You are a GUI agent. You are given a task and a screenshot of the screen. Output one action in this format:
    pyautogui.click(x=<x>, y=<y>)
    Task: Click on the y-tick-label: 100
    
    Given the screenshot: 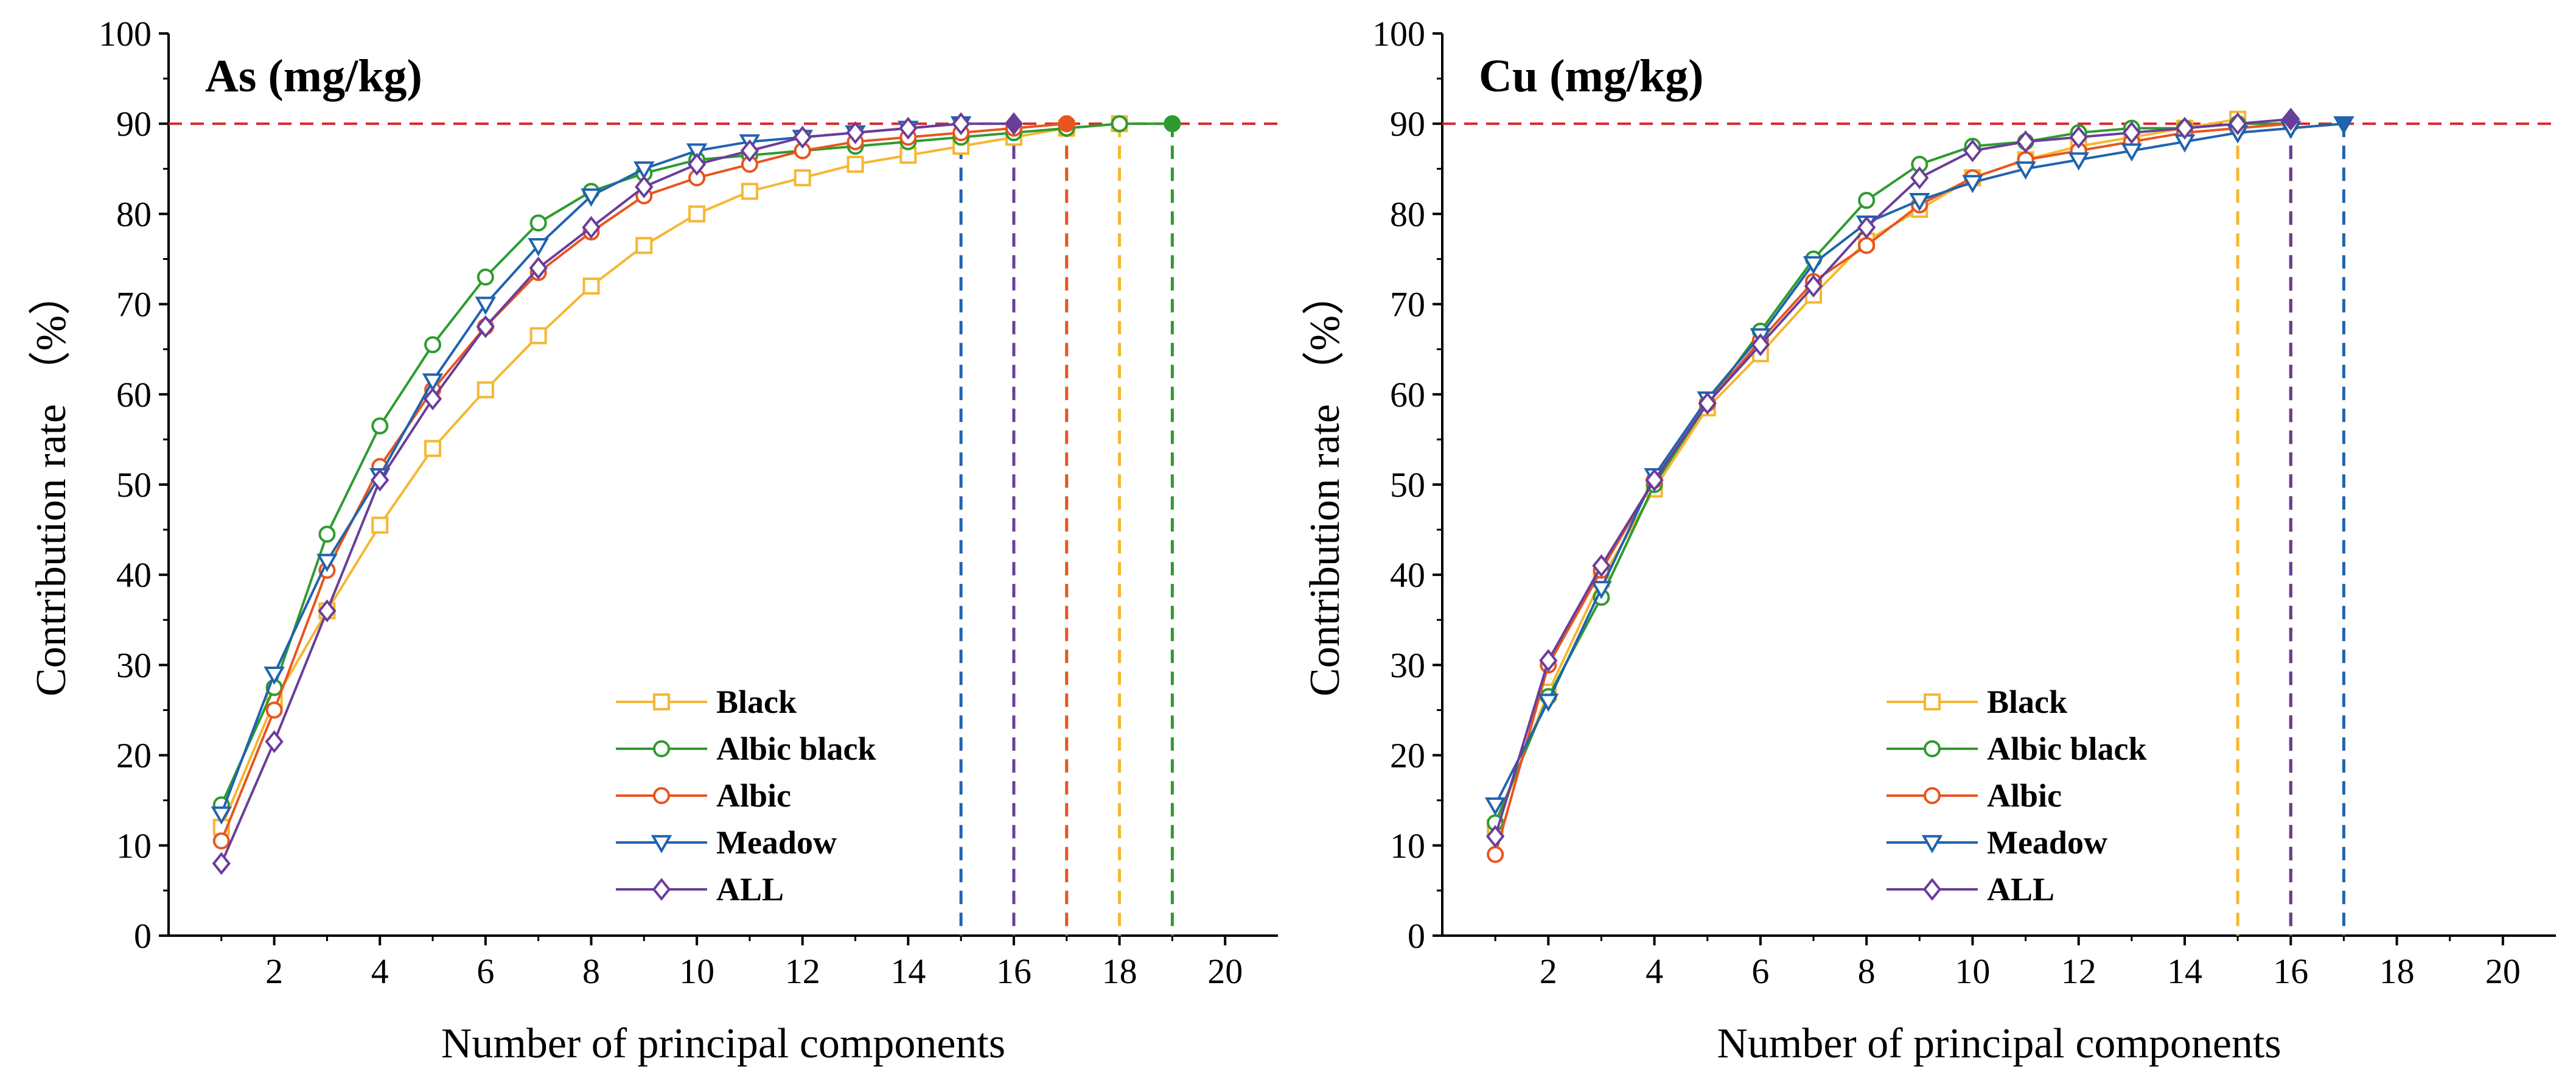 What is the action you would take?
    pyautogui.click(x=1398, y=34)
    